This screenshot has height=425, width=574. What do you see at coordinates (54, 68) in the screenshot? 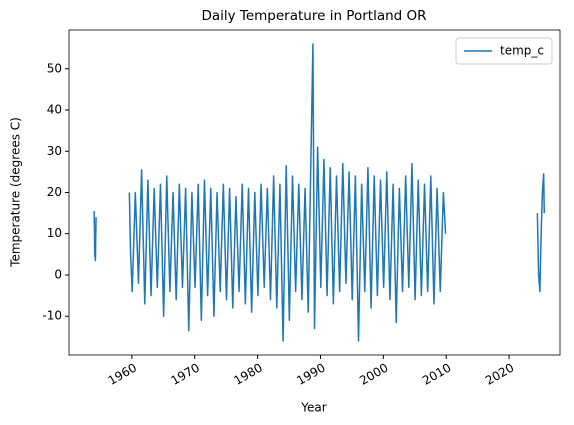
I see `y-tick-label: 50` at bounding box center [54, 68].